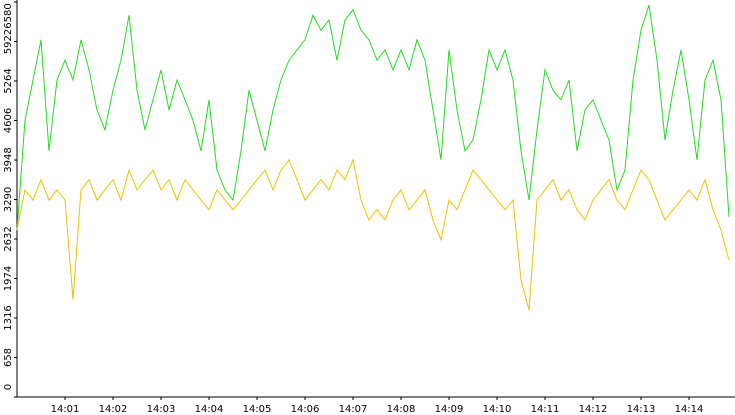 The image size is (735, 415). What do you see at coordinates (8, 15) in the screenshot?
I see `y-tick-label: 6580` at bounding box center [8, 15].